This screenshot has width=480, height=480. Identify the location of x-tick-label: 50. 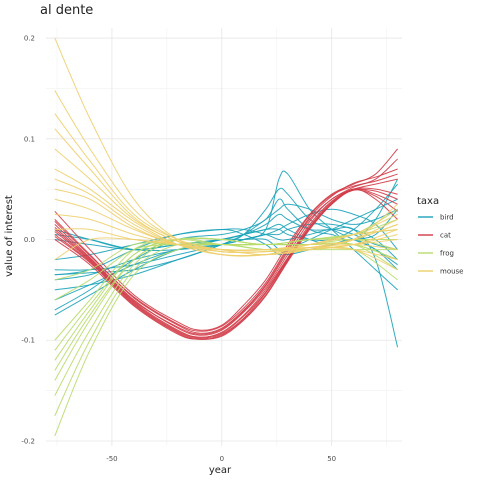
(331, 459).